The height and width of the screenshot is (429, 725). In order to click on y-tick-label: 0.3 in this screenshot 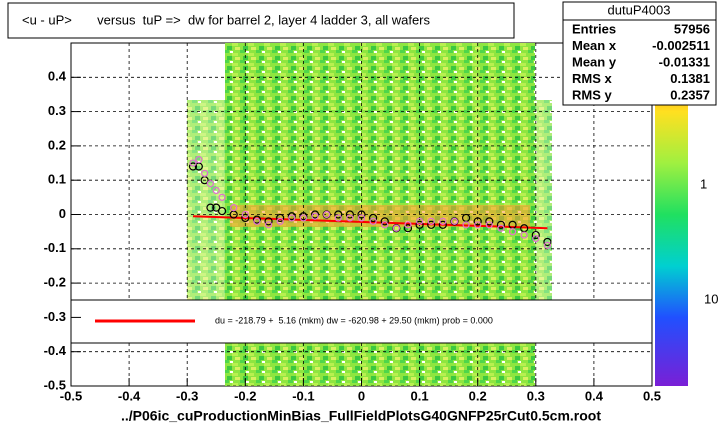, I will do `click(57, 110)`.